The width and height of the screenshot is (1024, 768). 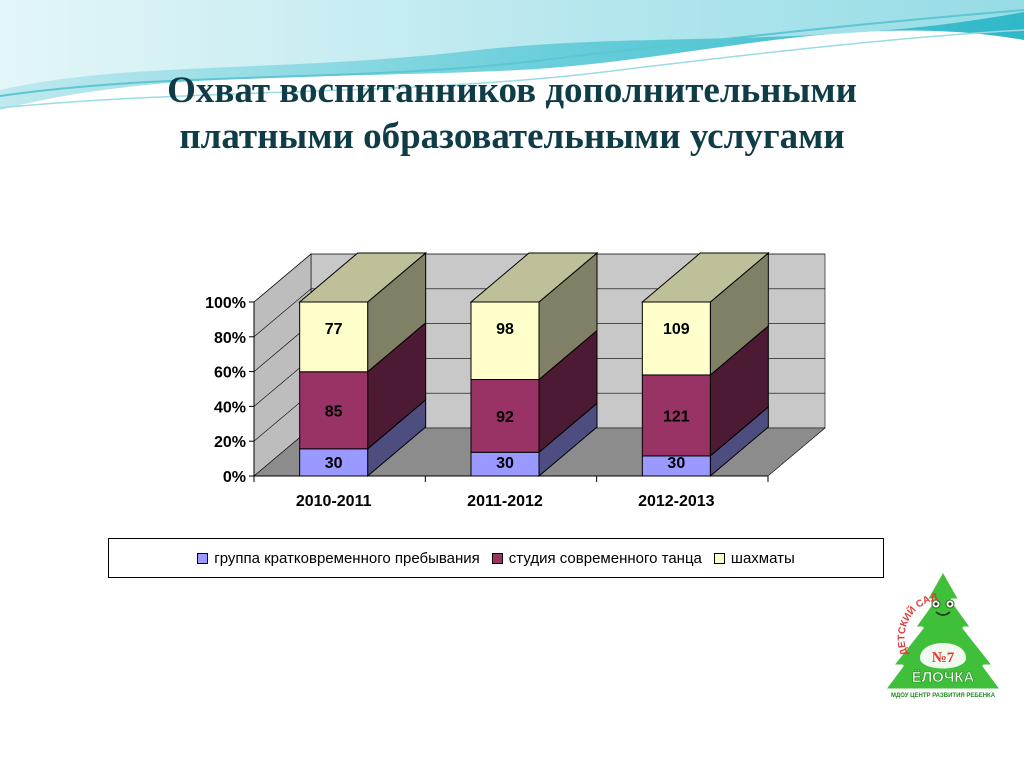 What do you see at coordinates (676, 501) in the screenshot?
I see `x-tick-label-2: 2012-2013` at bounding box center [676, 501].